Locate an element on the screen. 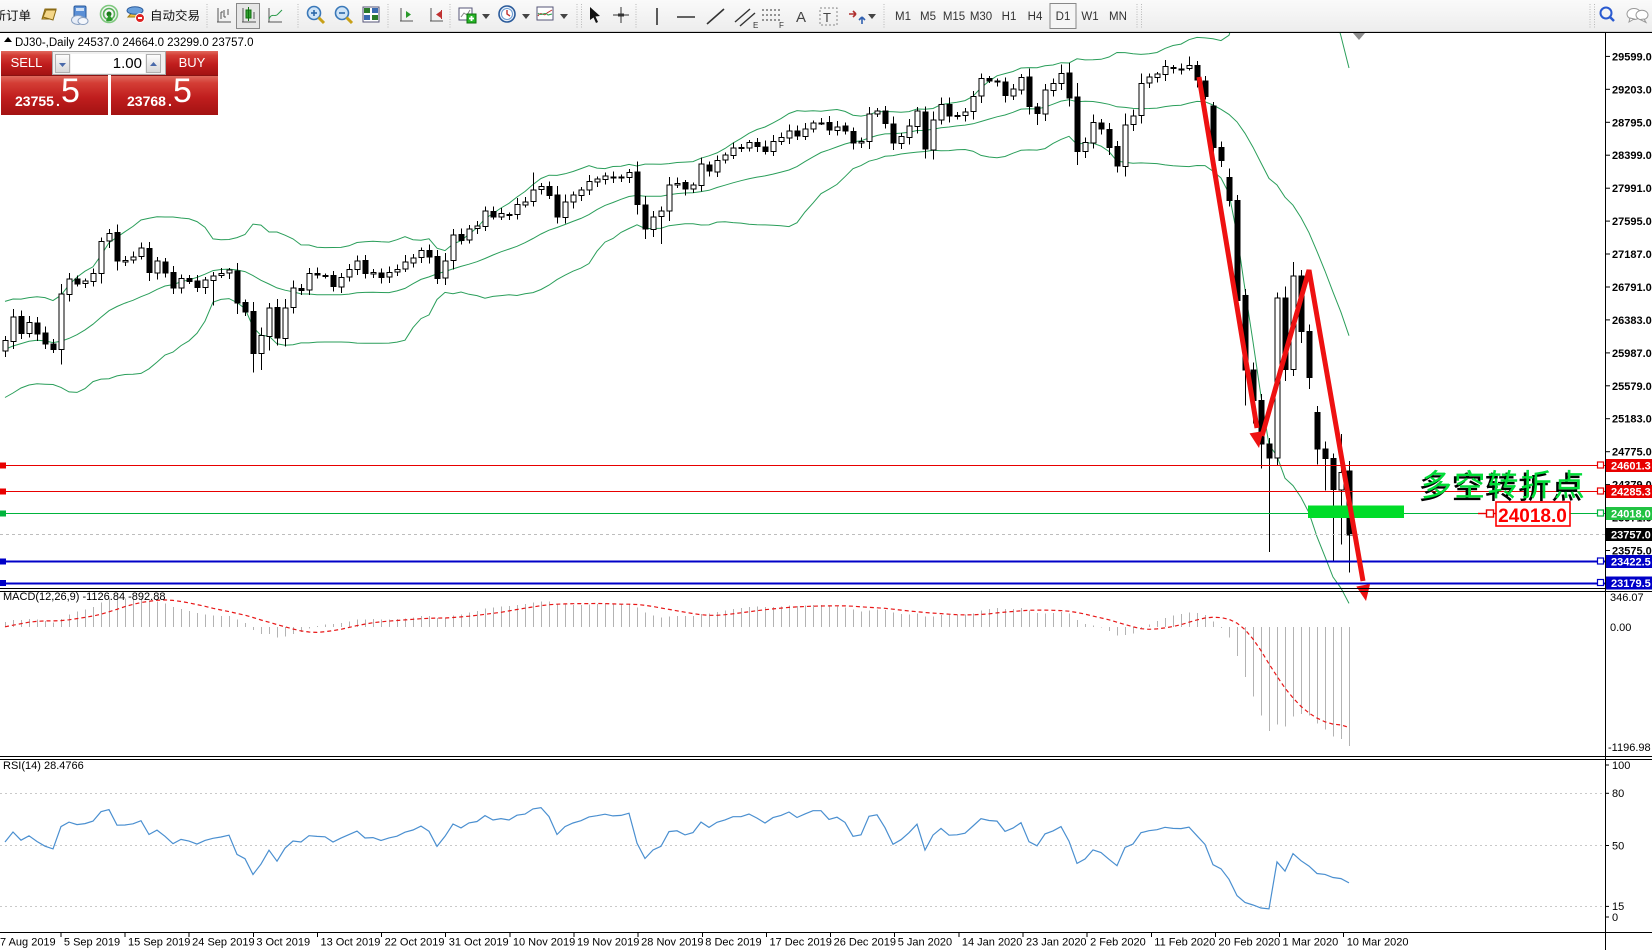  svg-text: D1 is located at coordinates (1063, 17).